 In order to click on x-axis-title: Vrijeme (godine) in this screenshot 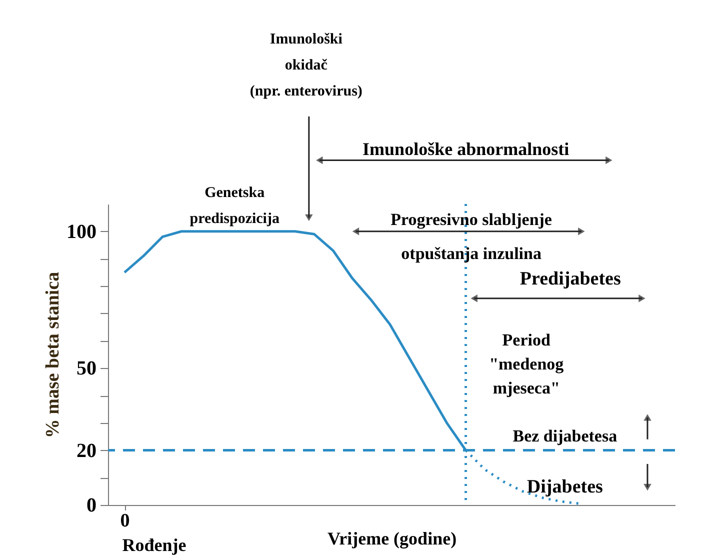, I will do `click(392, 538)`.